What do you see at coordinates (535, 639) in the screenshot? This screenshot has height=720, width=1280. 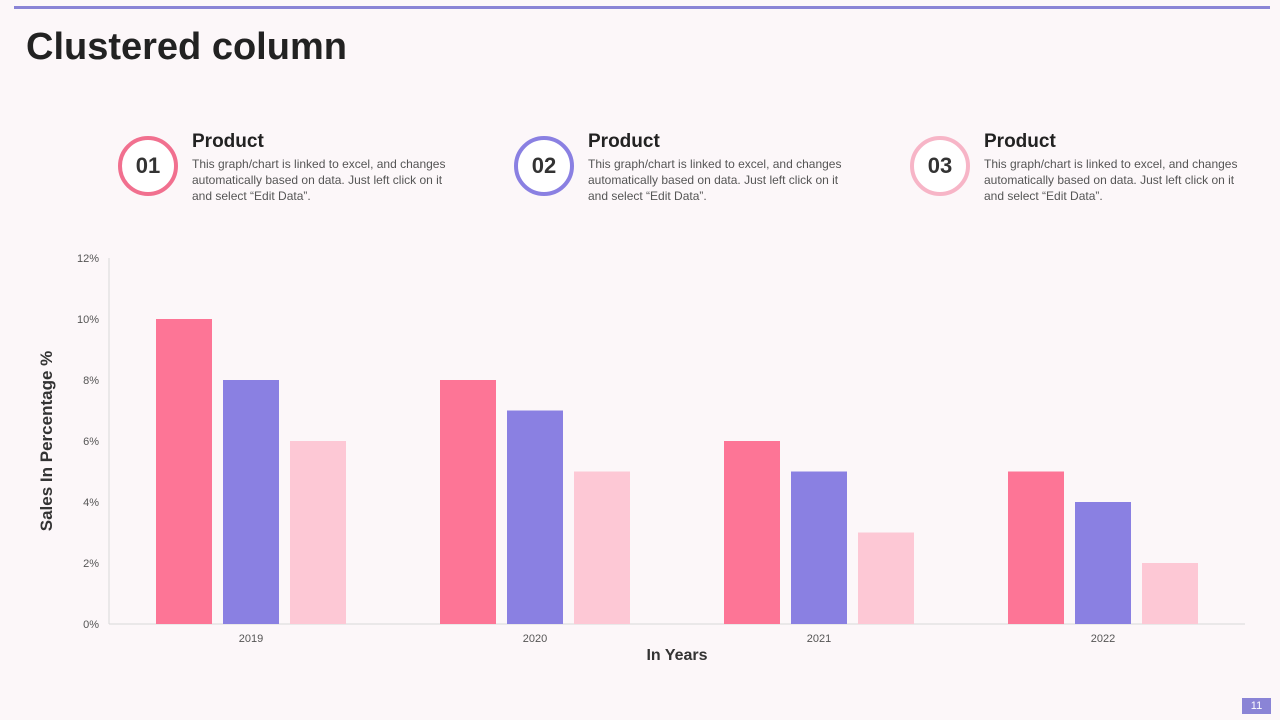 I see `x-tick-label: 2020` at bounding box center [535, 639].